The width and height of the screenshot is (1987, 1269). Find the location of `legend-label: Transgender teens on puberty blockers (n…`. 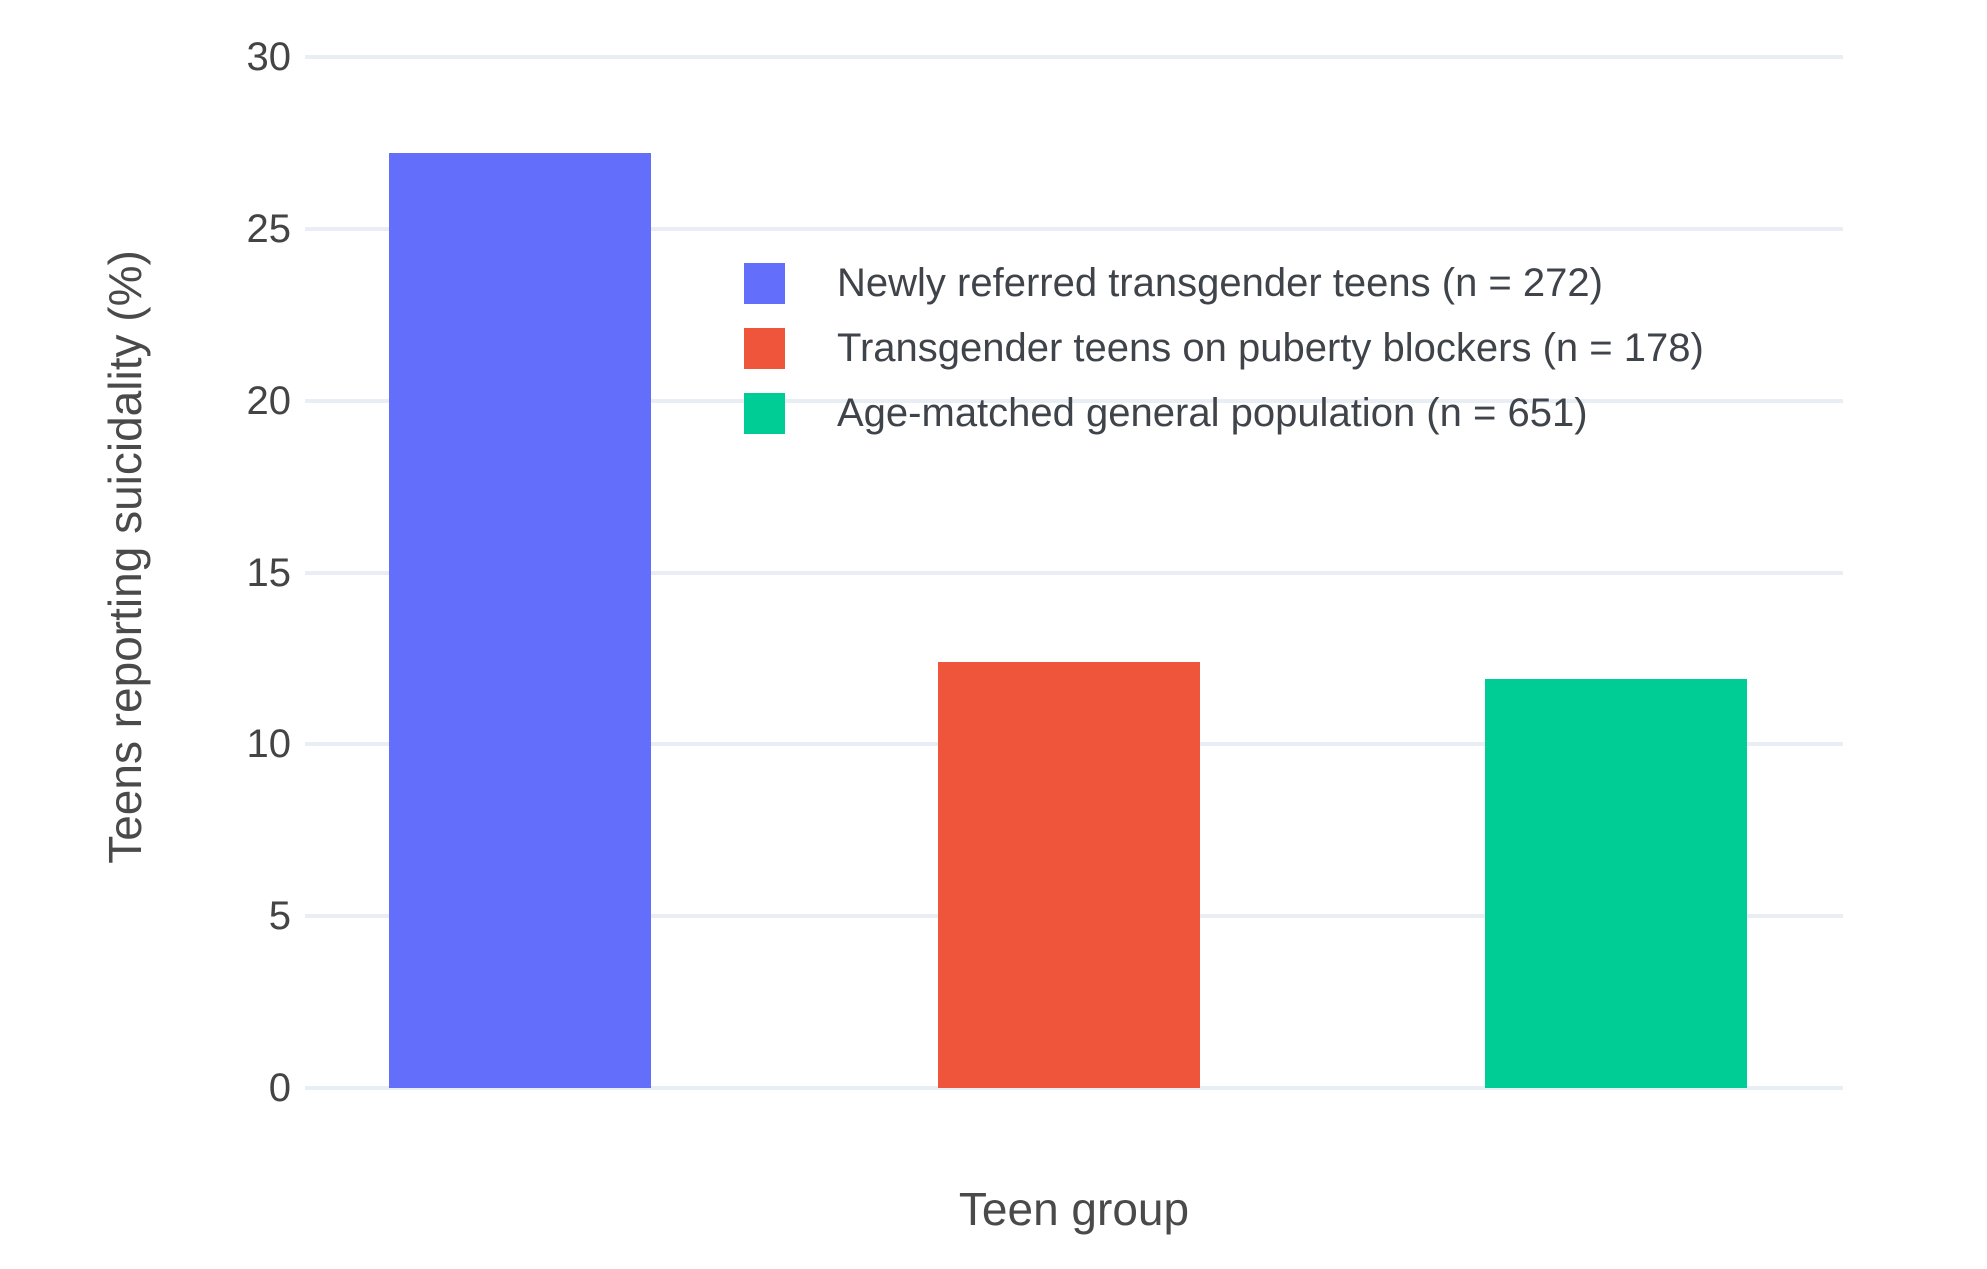

legend-label: Transgender teens on puberty blockers (n… is located at coordinates (1270, 348).